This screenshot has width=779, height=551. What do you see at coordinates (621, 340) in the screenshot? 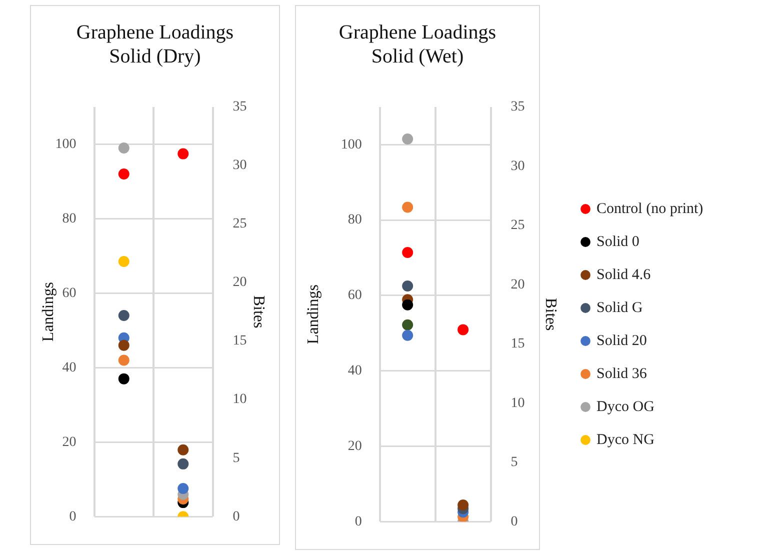
I see `legend-label: Solid 20` at bounding box center [621, 340].